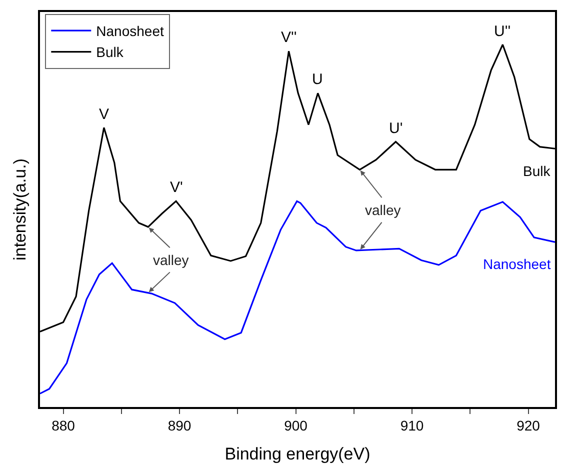 This screenshot has width=561, height=471. I want to click on x-tick-label: 920, so click(528, 426).